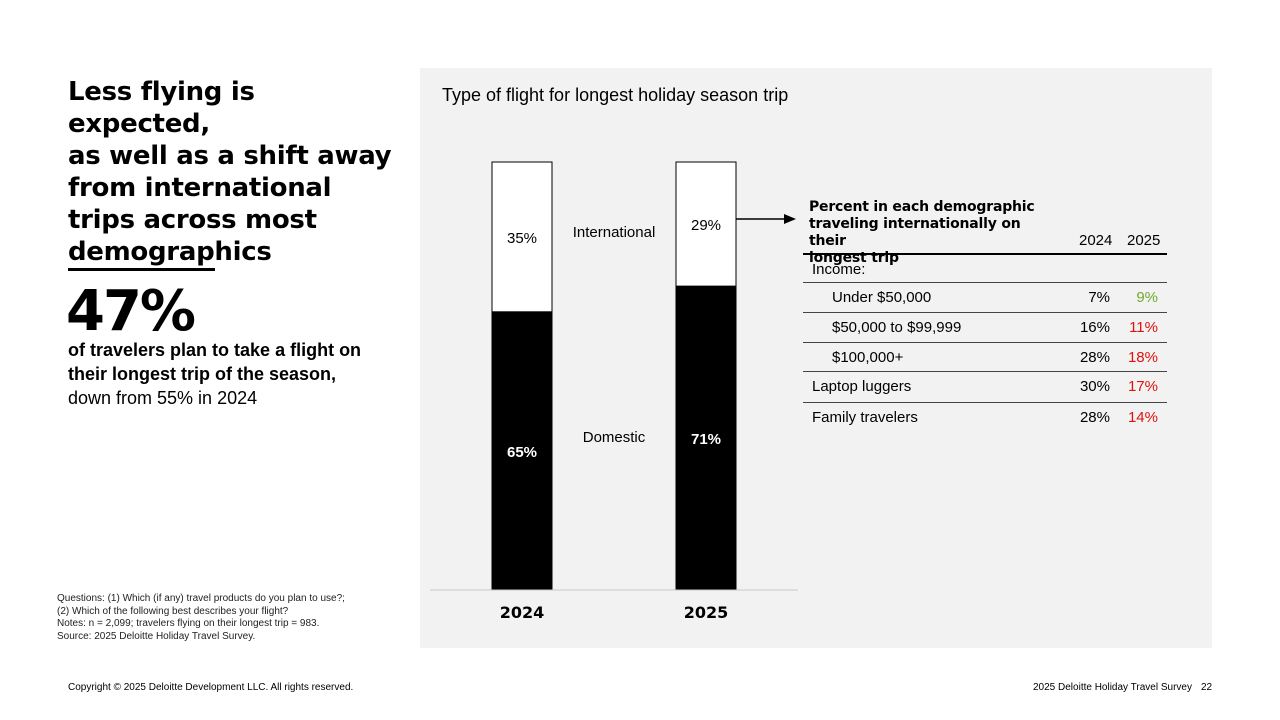 Image resolution: width=1280 pixels, height=720 pixels. I want to click on bar-domestic-2025, so click(706, 438).